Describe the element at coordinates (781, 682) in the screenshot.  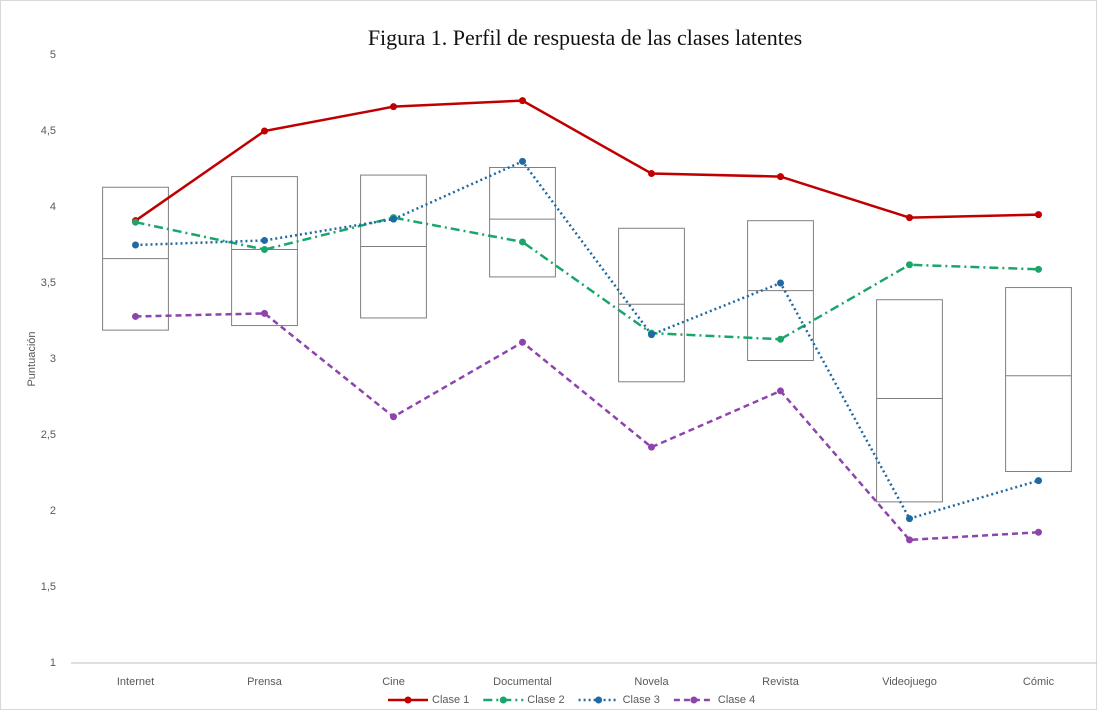
I see `x-tick-label: Revista` at that location.